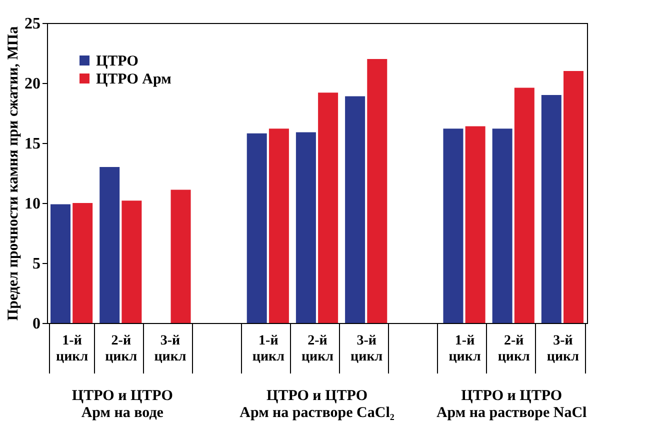 The height and width of the screenshot is (430, 652). I want to click on y-tick-label: 0, so click(36, 324).